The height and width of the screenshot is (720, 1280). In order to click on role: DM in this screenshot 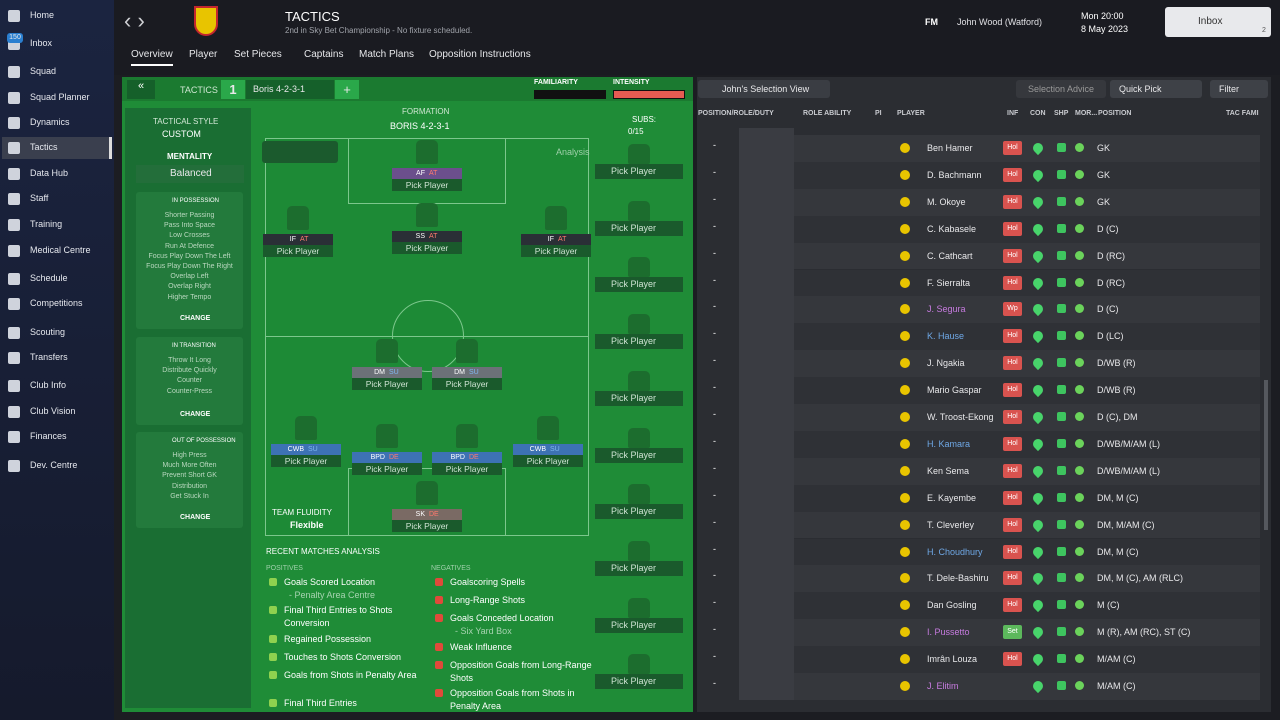, I will do `click(459, 372)`.